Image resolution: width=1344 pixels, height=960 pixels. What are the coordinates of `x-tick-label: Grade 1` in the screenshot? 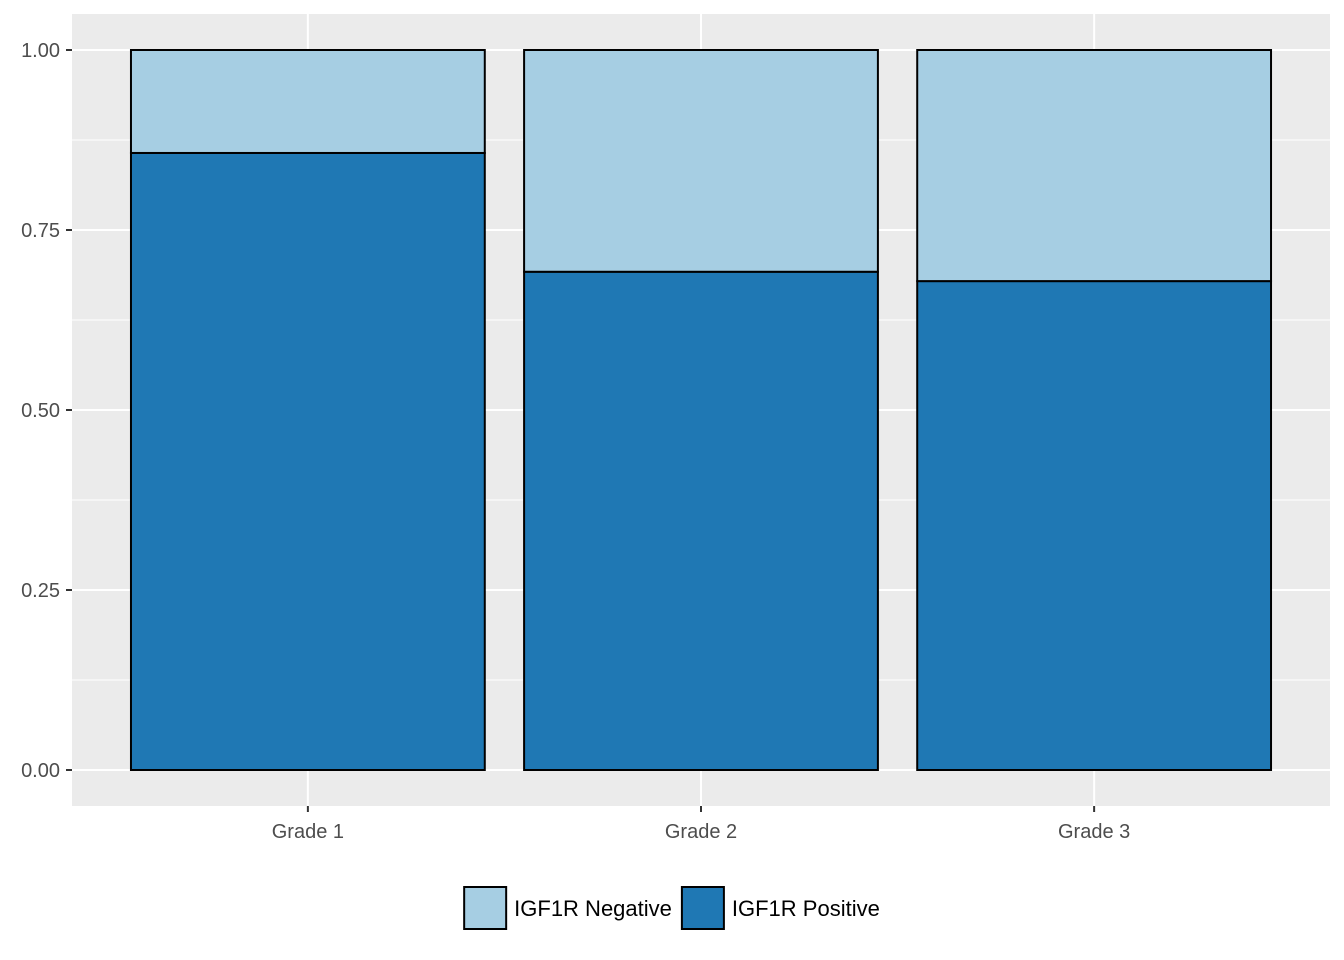 It's located at (308, 832).